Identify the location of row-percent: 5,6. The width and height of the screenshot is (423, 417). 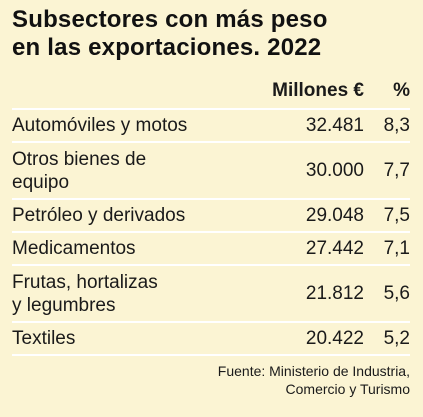
(396, 293).